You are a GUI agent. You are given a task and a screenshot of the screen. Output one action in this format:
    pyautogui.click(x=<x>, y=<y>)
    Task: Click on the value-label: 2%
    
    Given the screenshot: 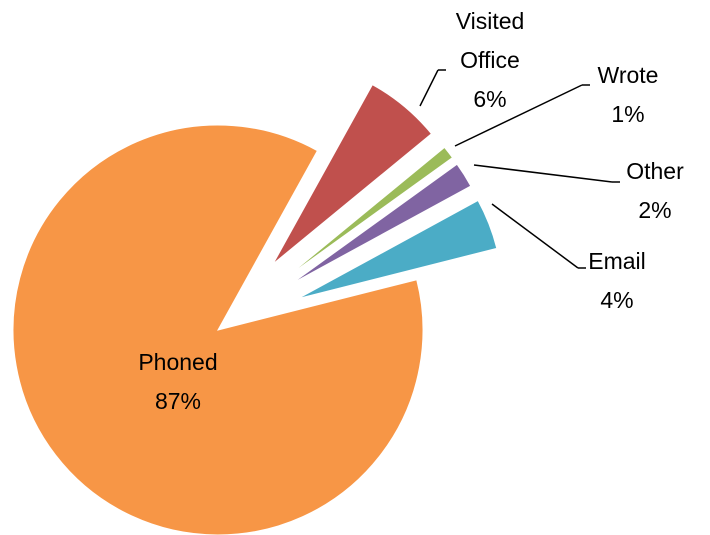 What is the action you would take?
    pyautogui.click(x=655, y=210)
    